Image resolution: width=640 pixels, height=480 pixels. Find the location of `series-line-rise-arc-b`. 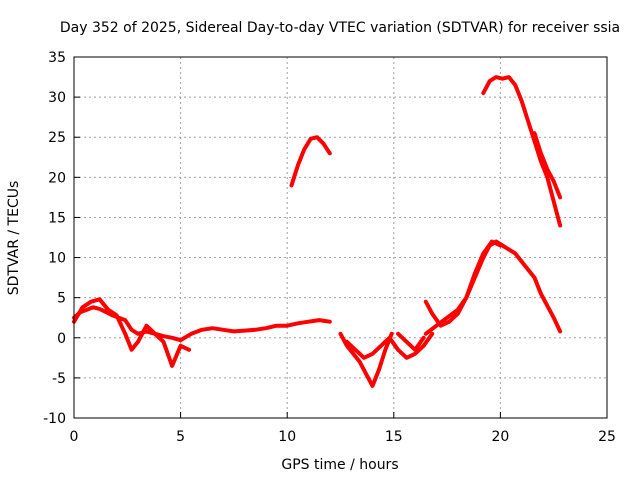

series-line-rise-arc-b is located at coordinates (463, 283).